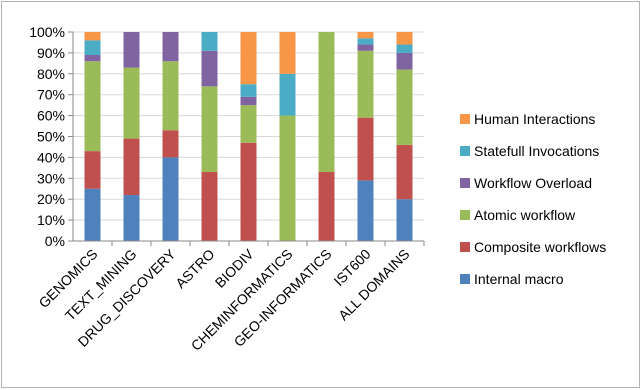 The width and height of the screenshot is (642, 390). I want to click on legend-label: Workflow Overload, so click(533, 183).